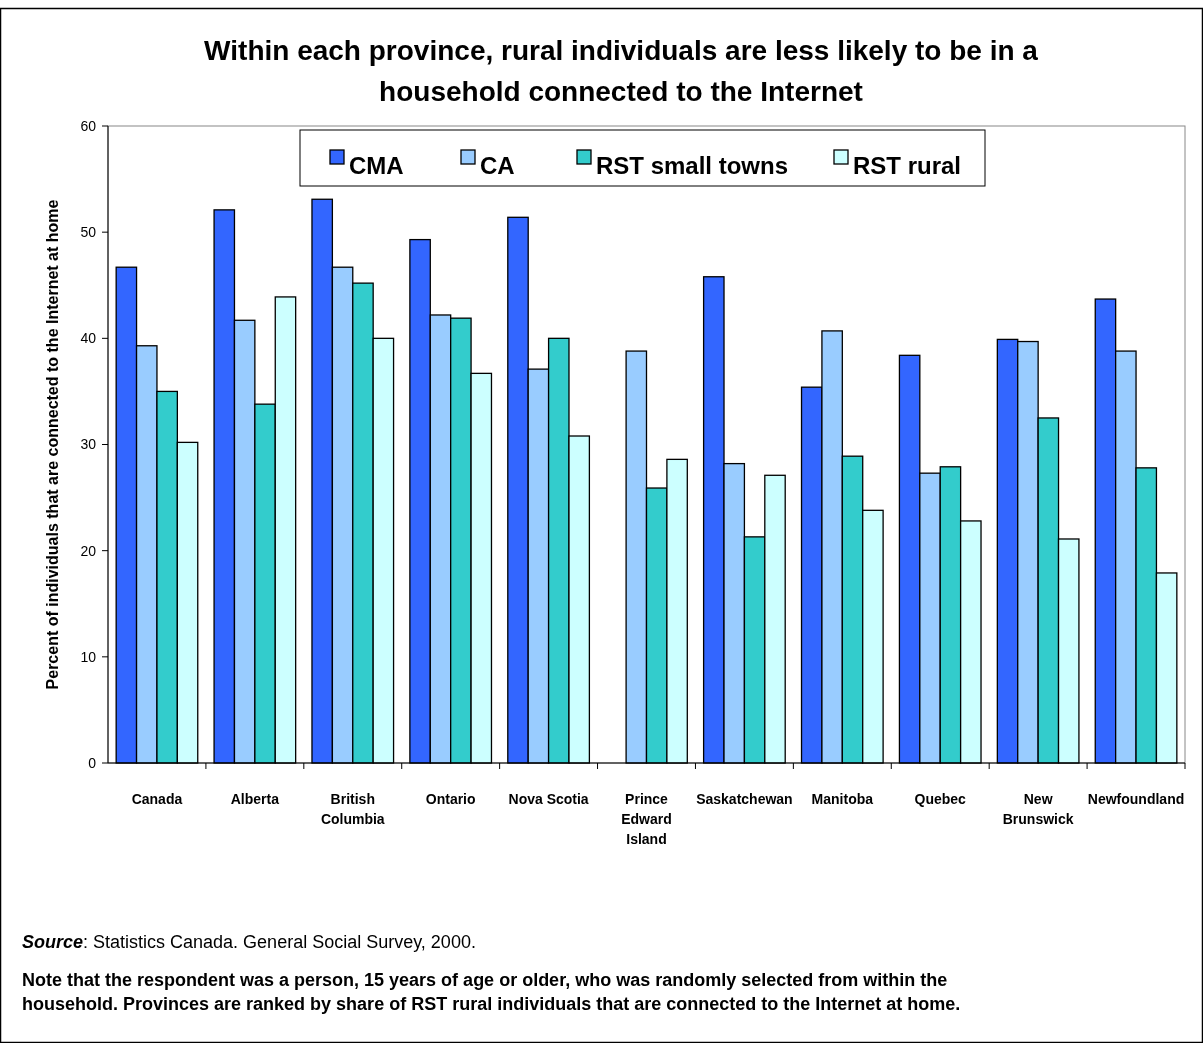 This screenshot has height=1043, width=1203. Describe the element at coordinates (842, 799) in the screenshot. I see `x-tick-label: Manitoba` at that location.